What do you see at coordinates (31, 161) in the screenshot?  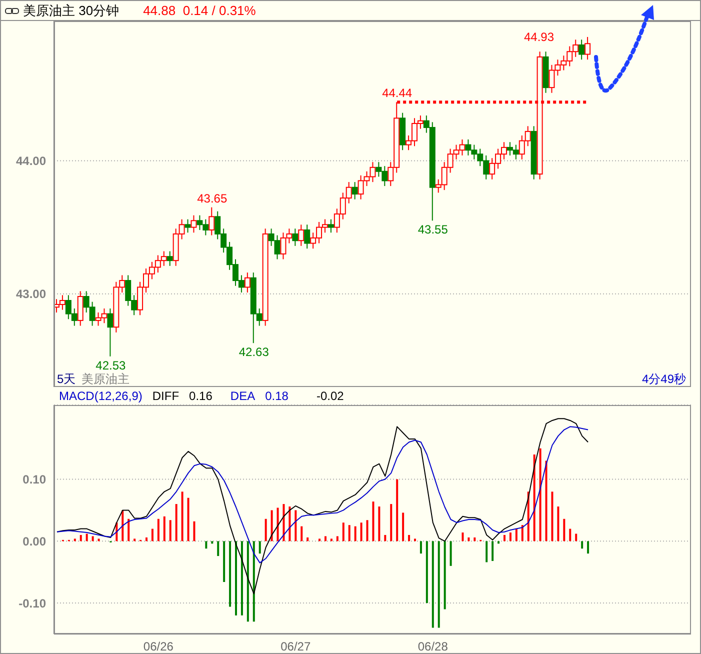 I see `y-tick-label: 44.00` at bounding box center [31, 161].